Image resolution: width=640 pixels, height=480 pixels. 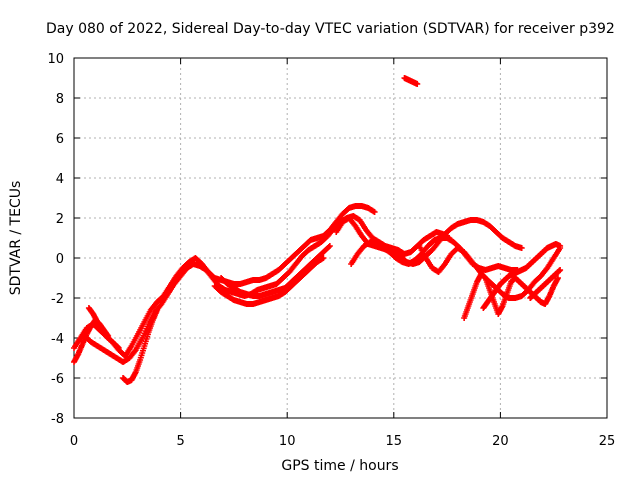 What do you see at coordinates (74, 441) in the screenshot?
I see `x-tick-label-0: 0` at bounding box center [74, 441].